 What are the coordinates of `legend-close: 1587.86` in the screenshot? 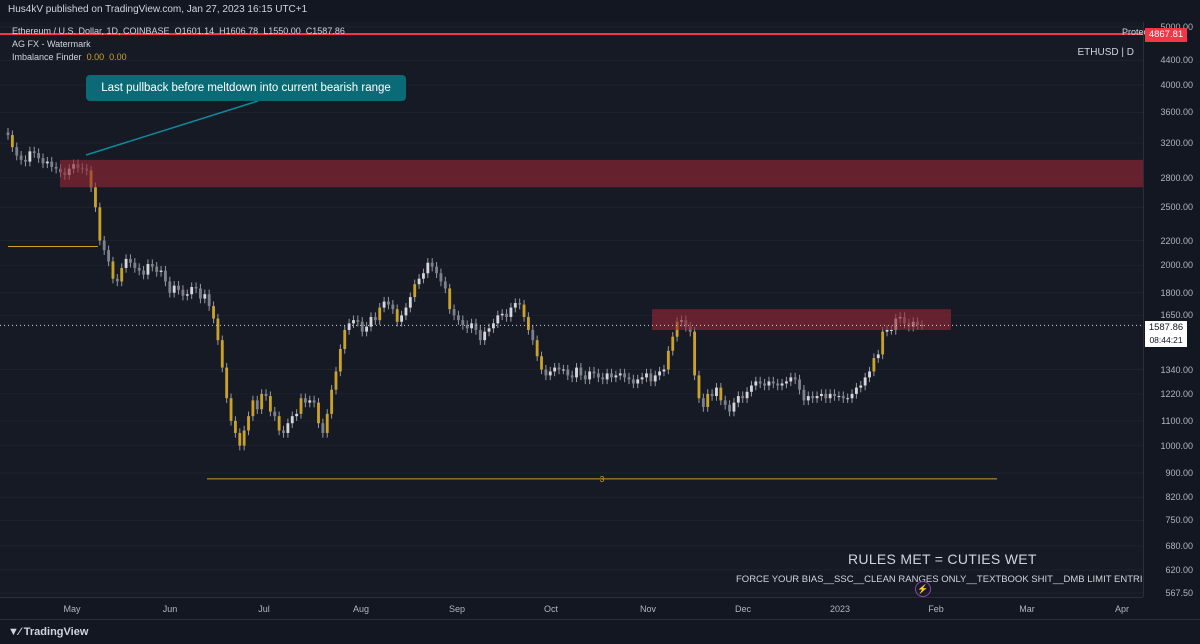 It's located at (328, 31).